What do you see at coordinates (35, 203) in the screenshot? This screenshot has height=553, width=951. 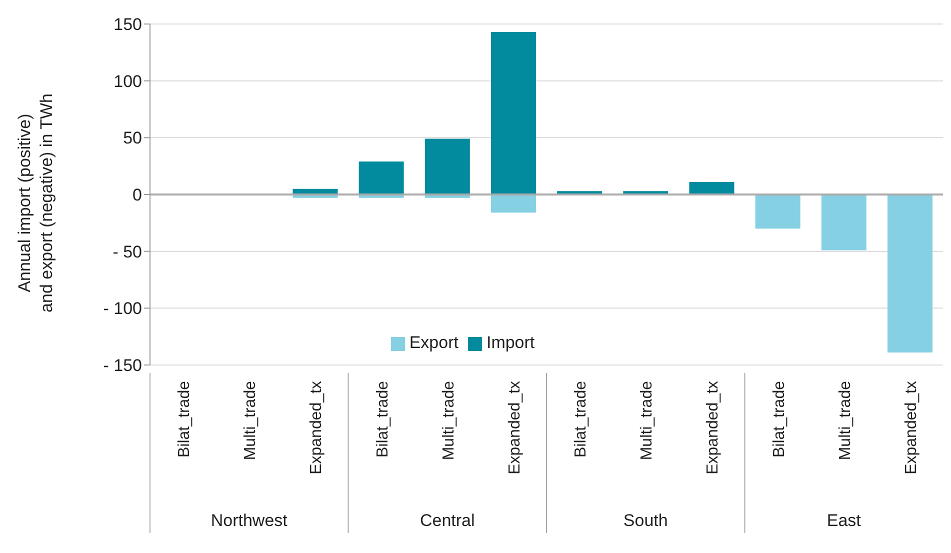 I see `y-axis-title: Annual import (positive) and export (negative) in TWh` at bounding box center [35, 203].